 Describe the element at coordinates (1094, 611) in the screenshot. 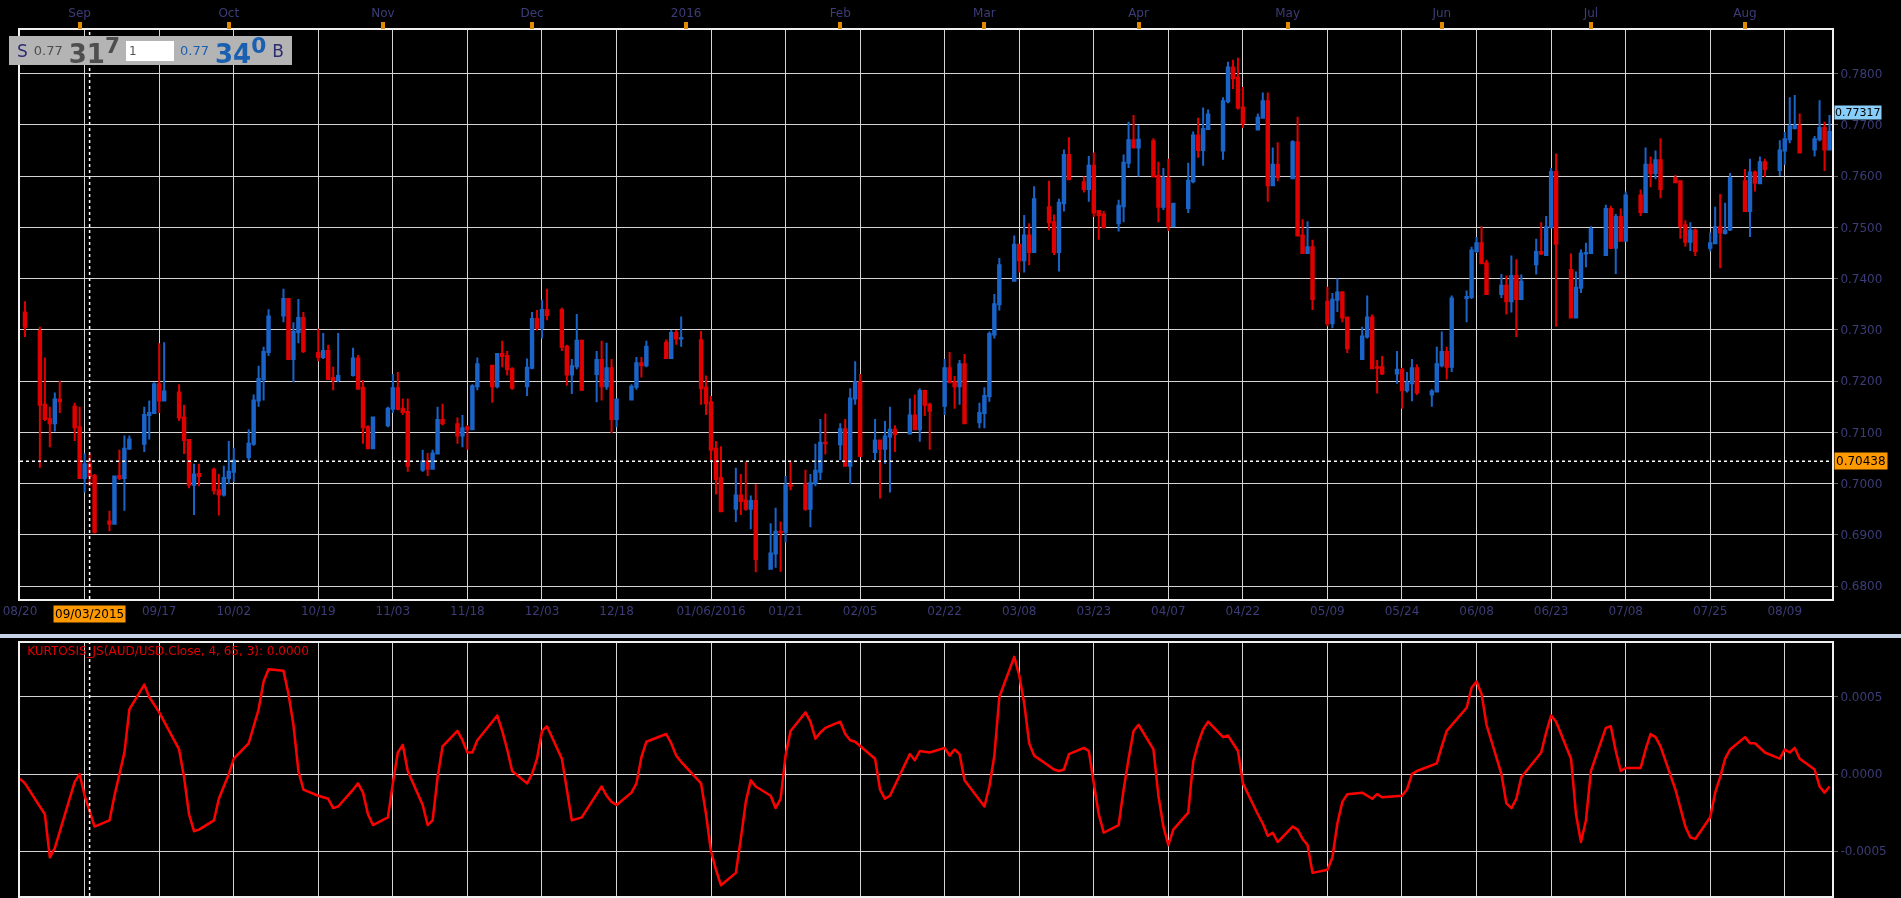

I see `x-tick-label: 03/23` at that location.